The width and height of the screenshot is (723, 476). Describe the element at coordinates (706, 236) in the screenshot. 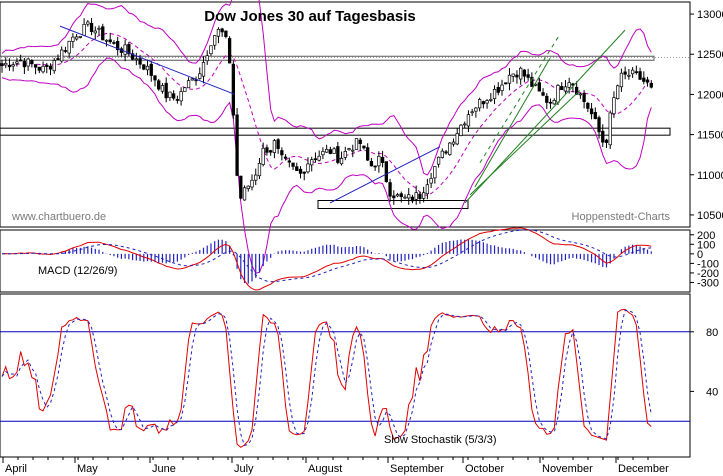

I see `macd-tick-label: 200` at that location.